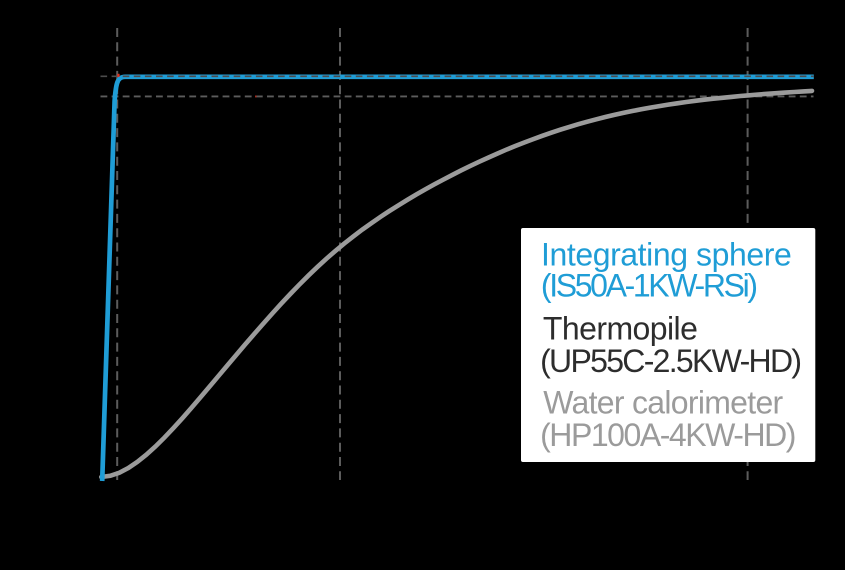 This screenshot has width=845, height=570. What do you see at coordinates (649, 285) in the screenshot?
I see `svg-text: (IS50A-1KW-RSi)` at bounding box center [649, 285].